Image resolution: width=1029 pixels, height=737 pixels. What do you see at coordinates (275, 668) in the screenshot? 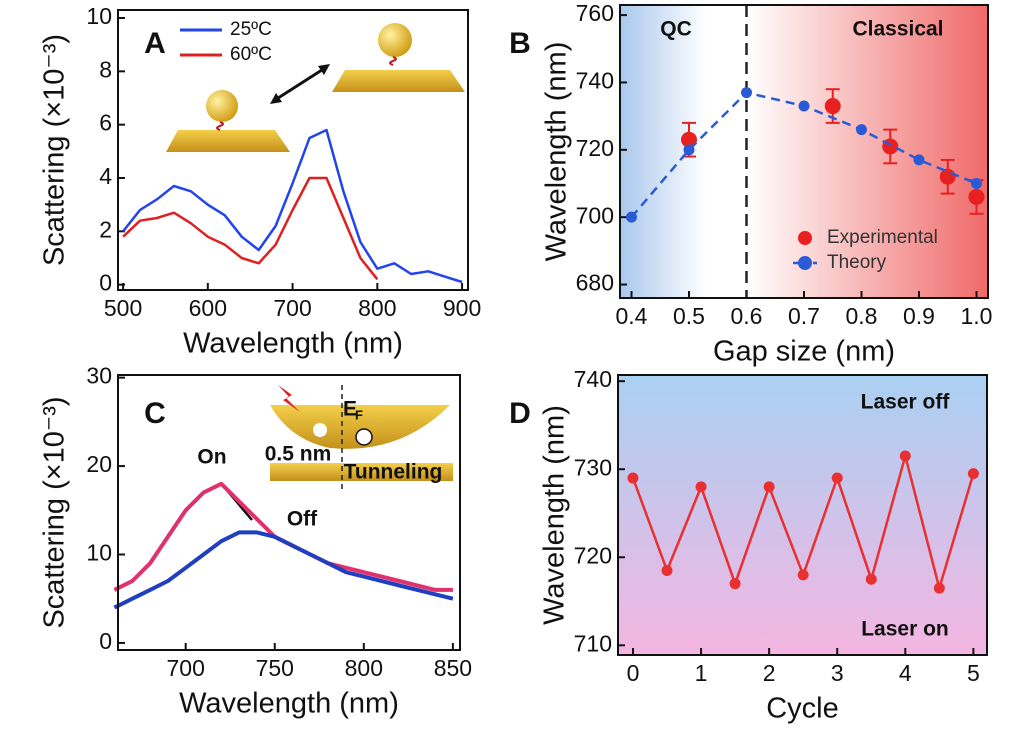
I see `x-tick-label: 750` at bounding box center [275, 668].